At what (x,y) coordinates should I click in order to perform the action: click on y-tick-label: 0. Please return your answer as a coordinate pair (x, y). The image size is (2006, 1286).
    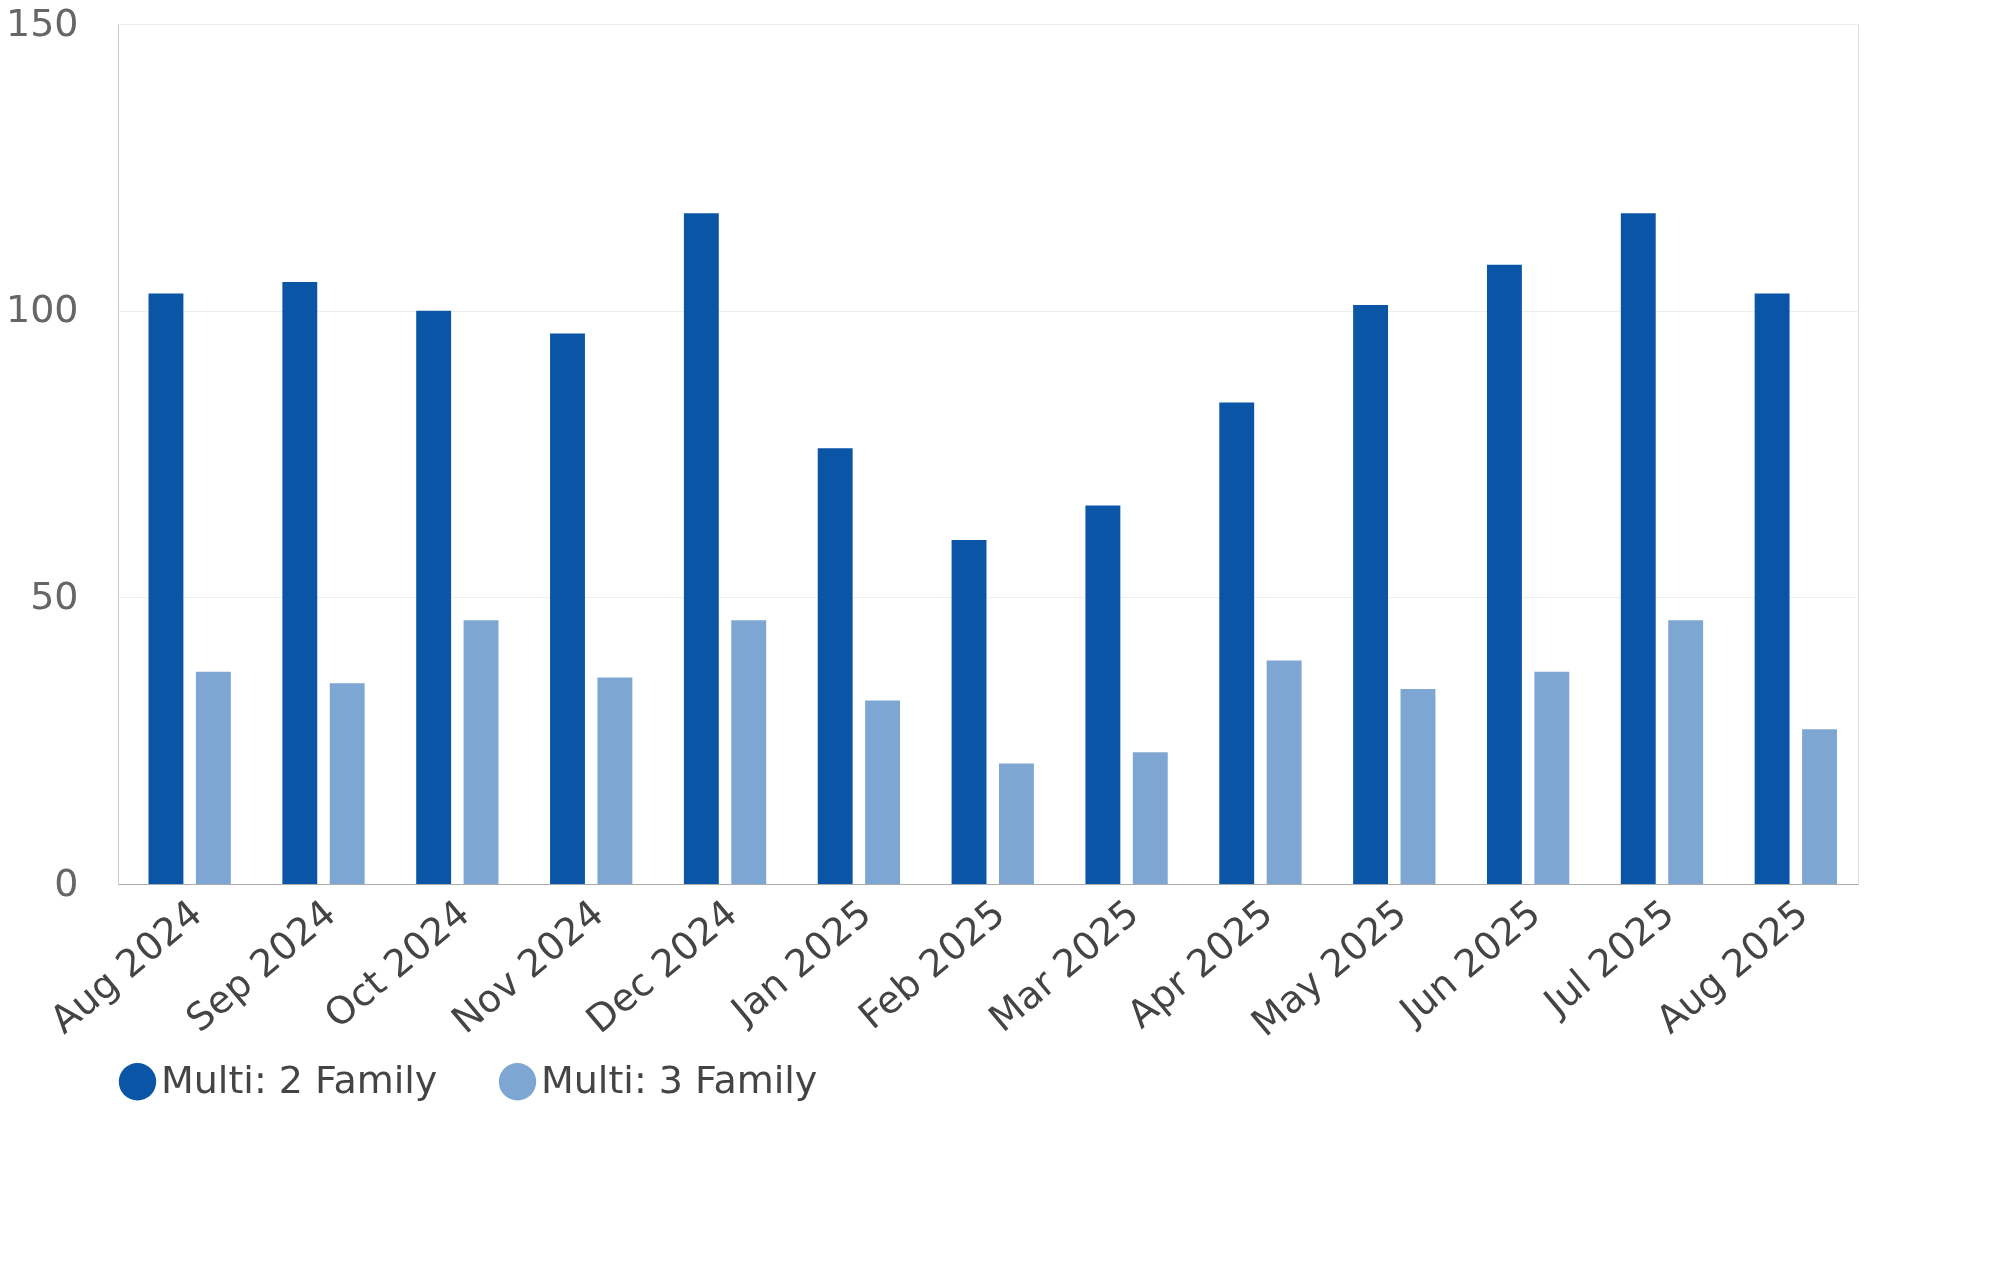
    Looking at the image, I should click on (66, 882).